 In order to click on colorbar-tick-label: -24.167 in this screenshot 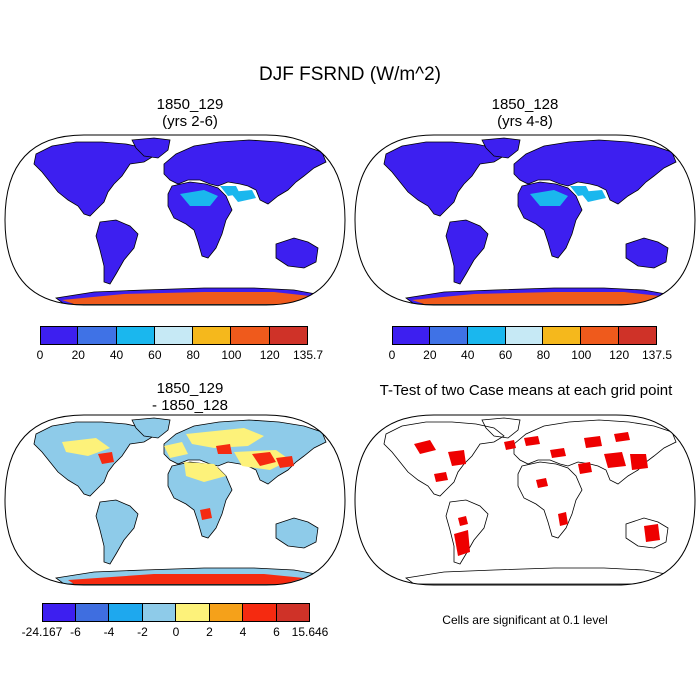, I will do `click(42, 632)`.